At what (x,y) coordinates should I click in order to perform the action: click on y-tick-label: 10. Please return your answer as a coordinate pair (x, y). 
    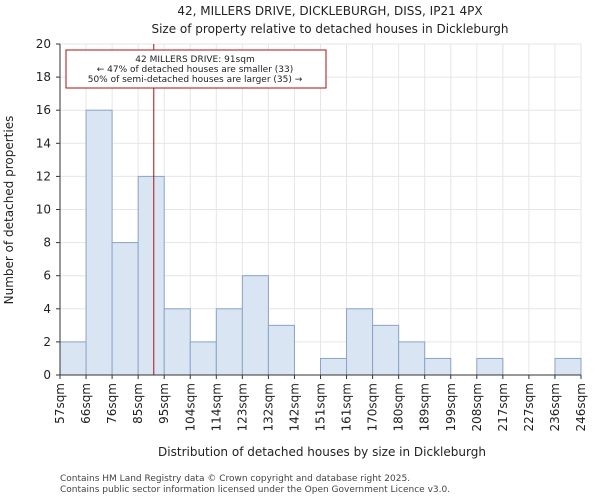
    Looking at the image, I should click on (43, 210).